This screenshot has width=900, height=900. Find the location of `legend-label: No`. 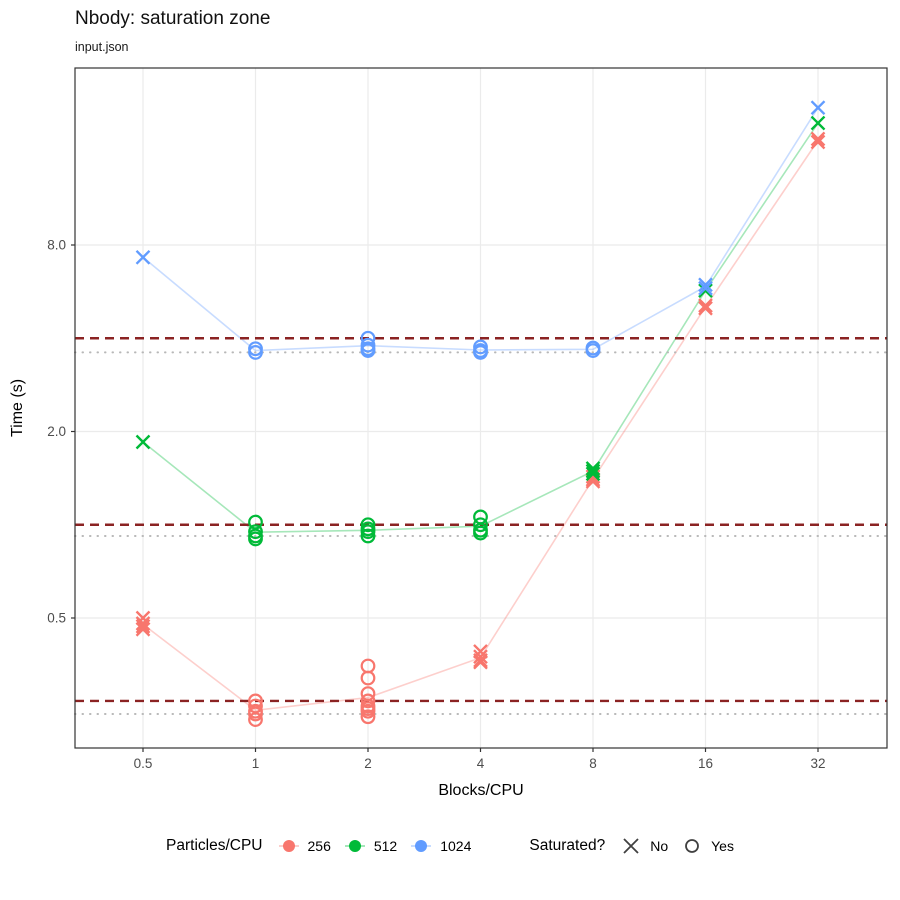

legend-label: No is located at coordinates (659, 846).